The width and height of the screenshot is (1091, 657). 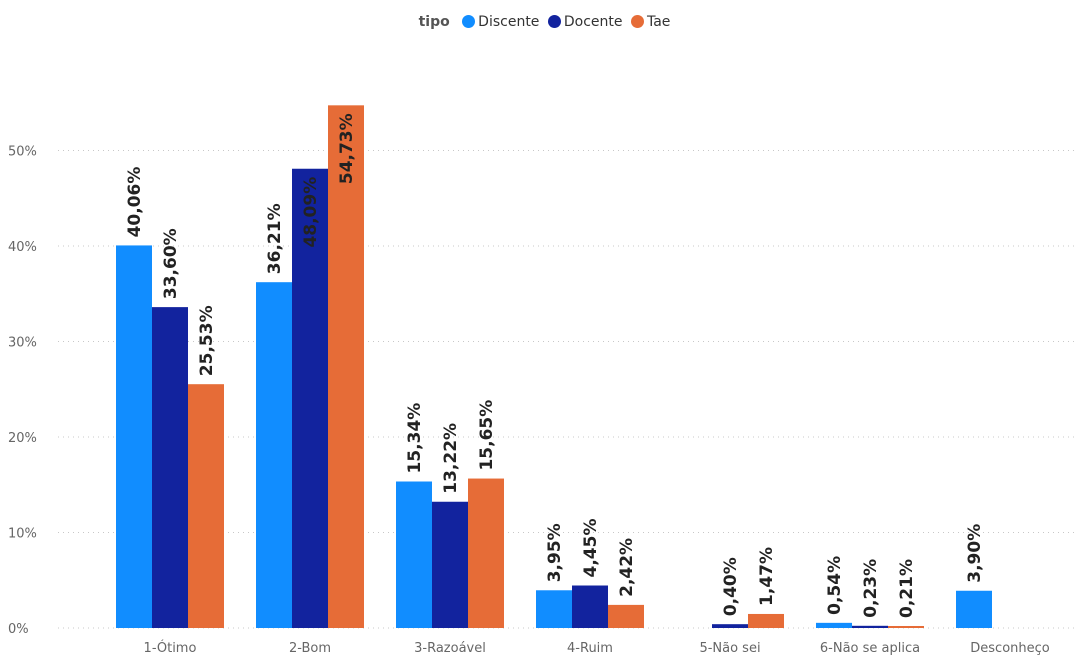 I want to click on legend-item-tae: Tae, so click(x=650, y=22).